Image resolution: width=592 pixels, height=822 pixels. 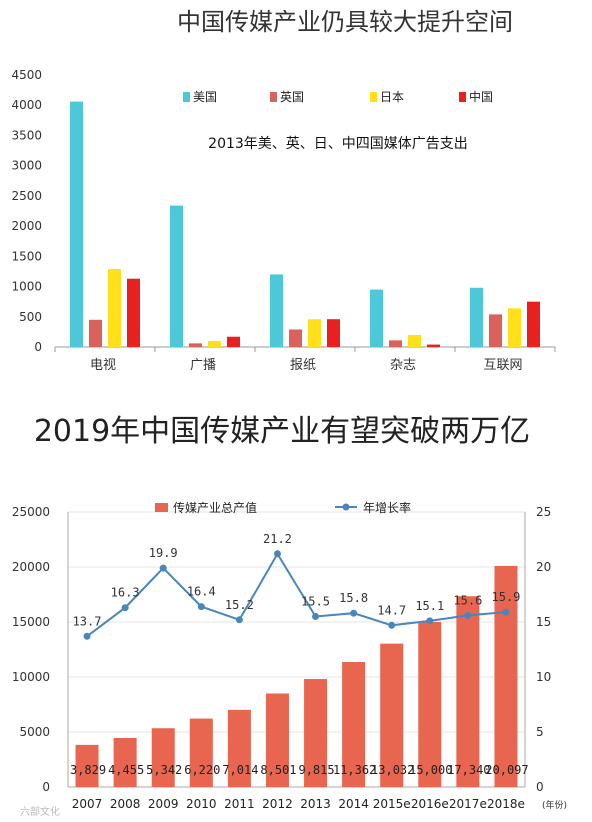 What do you see at coordinates (163, 804) in the screenshot?
I see `x-tick-label: 2009` at bounding box center [163, 804].